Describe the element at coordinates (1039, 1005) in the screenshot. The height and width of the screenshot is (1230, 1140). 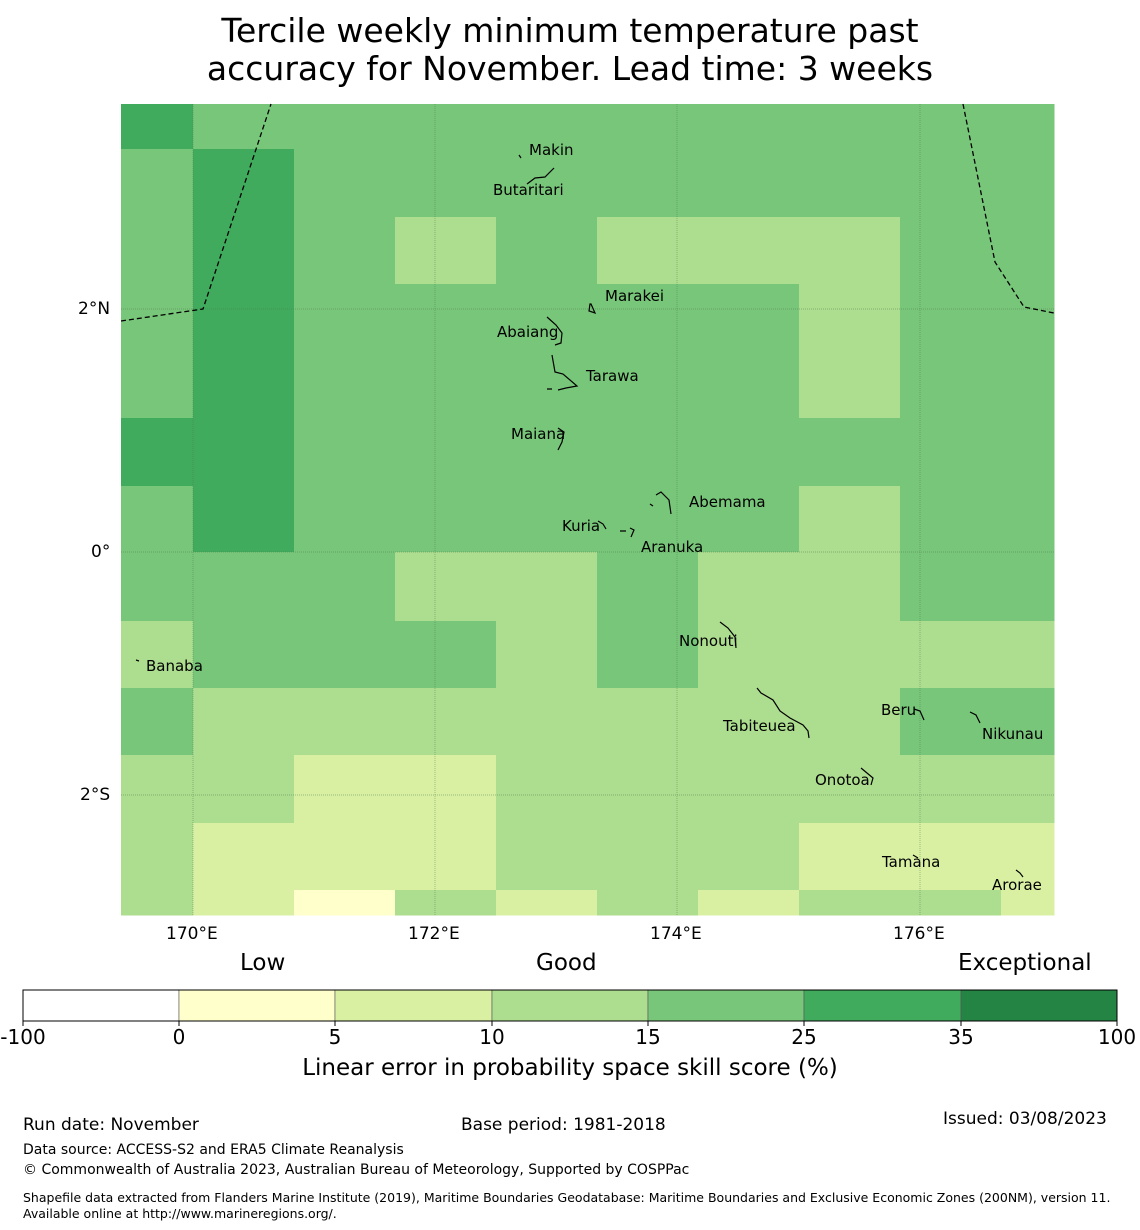
I see `colorbar-segment` at that location.